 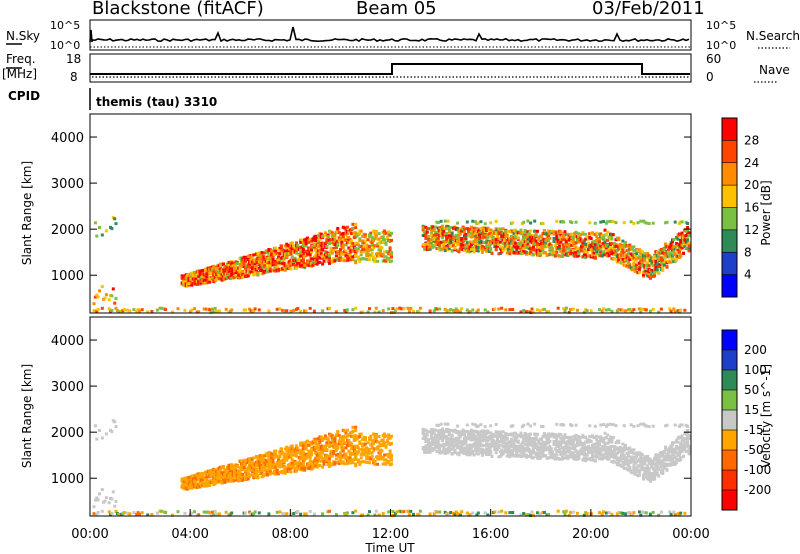 I want to click on freq-panel-frame, so click(x=390, y=68).